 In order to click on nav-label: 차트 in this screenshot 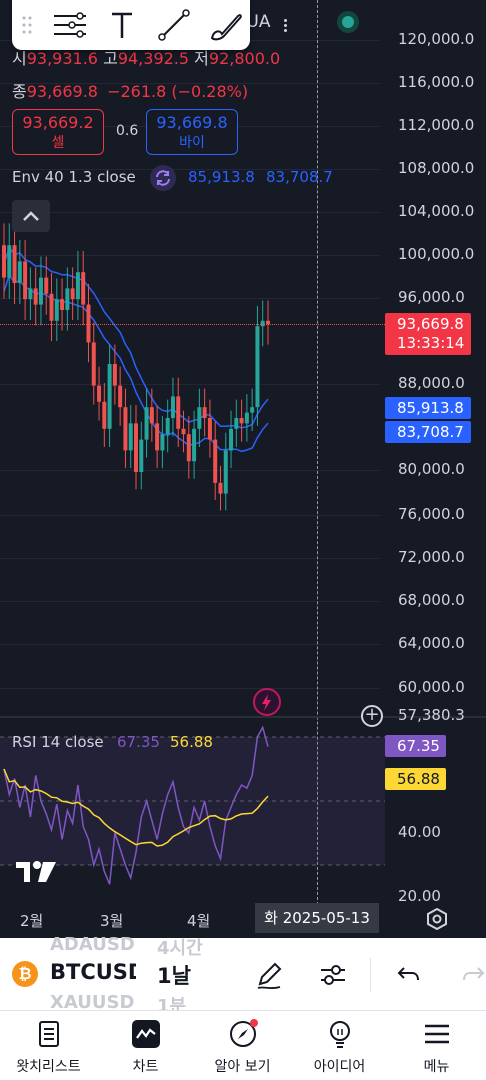, I will do `click(145, 1067)`.